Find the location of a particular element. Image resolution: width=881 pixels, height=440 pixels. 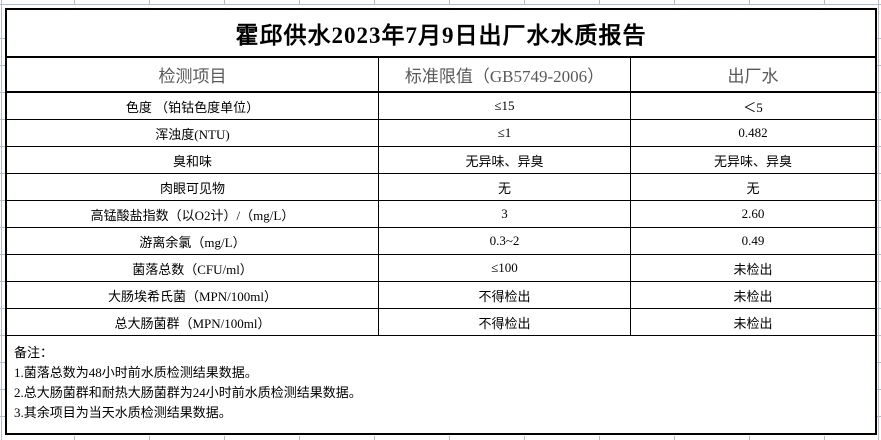

limit-cell: ≤1 is located at coordinates (505, 133).